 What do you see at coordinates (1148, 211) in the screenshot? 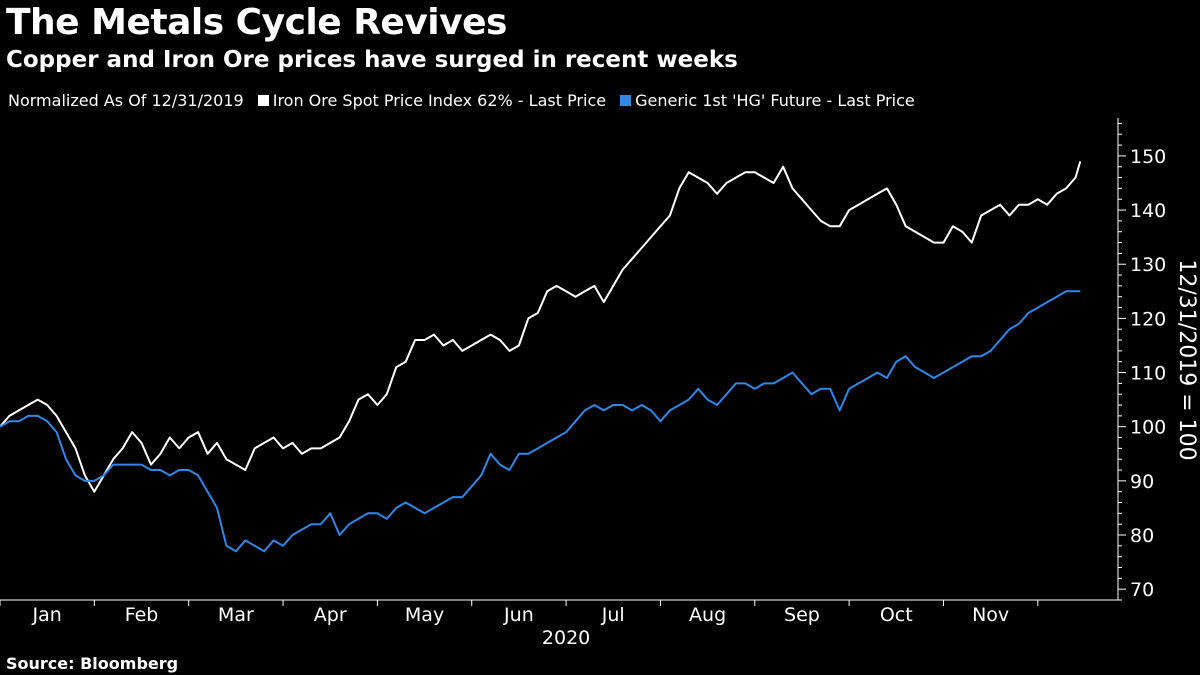
I see `y-tick-label: 140` at bounding box center [1148, 211].